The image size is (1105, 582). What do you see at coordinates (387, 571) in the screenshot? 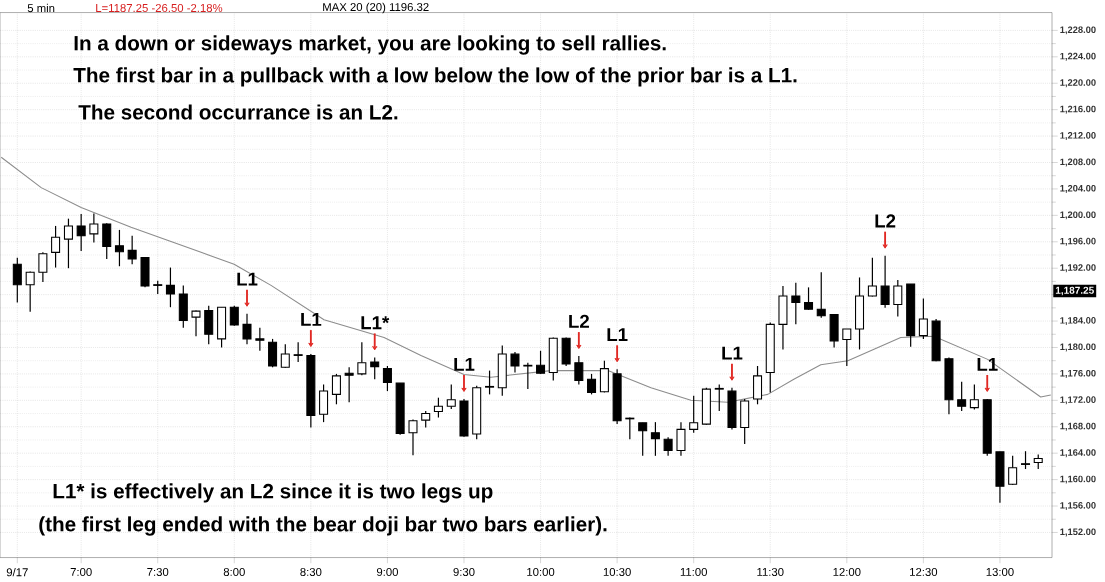
I see `x-tick-label: 9:00` at bounding box center [387, 571].